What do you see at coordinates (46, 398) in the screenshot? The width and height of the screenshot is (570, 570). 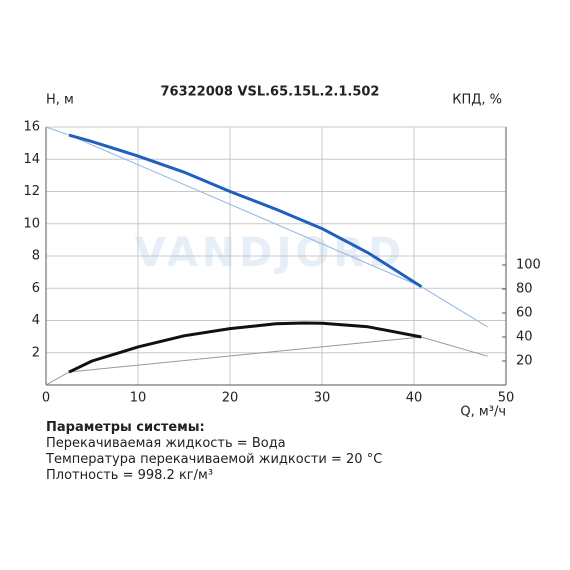 I see `x-tick-label: 0` at bounding box center [46, 398].